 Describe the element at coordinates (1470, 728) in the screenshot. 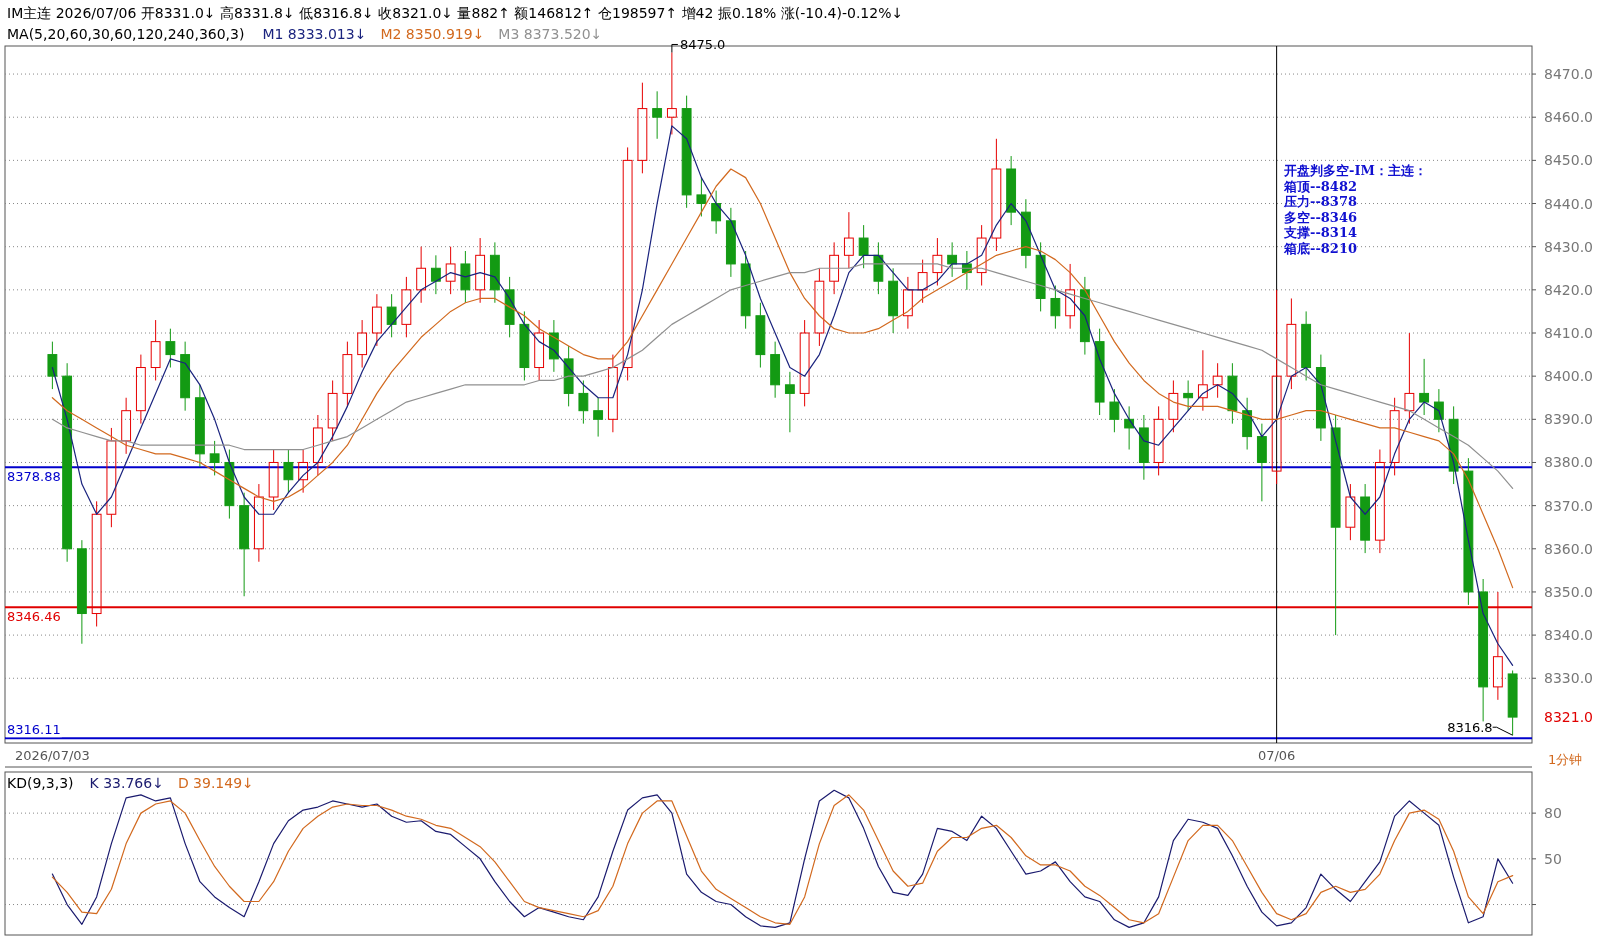

I see `annotation: 8316.8` at that location.